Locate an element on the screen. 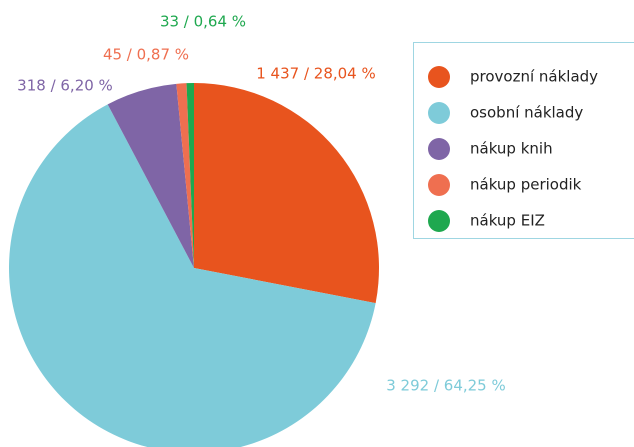 This screenshot has width=634, height=447. legend-label: osobní náklady is located at coordinates (526, 113).